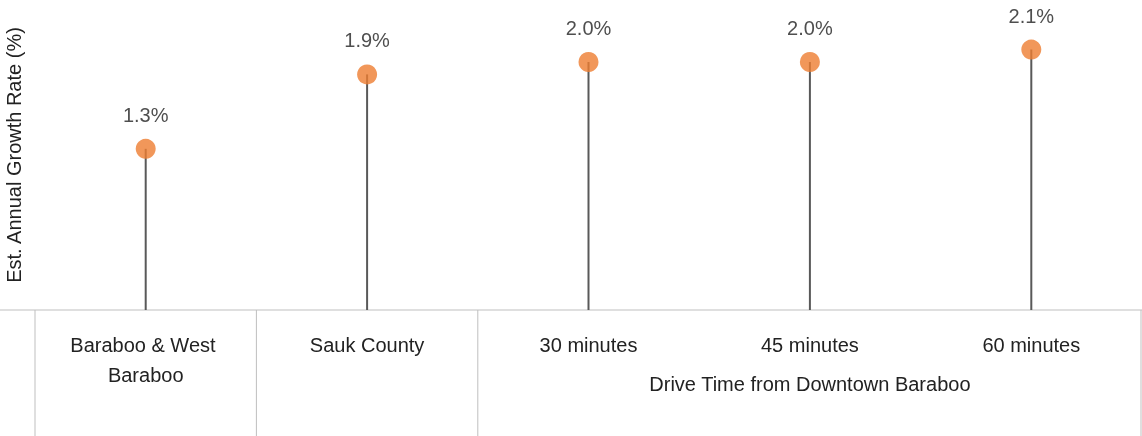 Image resolution: width=1142 pixels, height=436 pixels. I want to click on y-axis-title: Est. Annual Growth Rate (%), so click(14, 155).